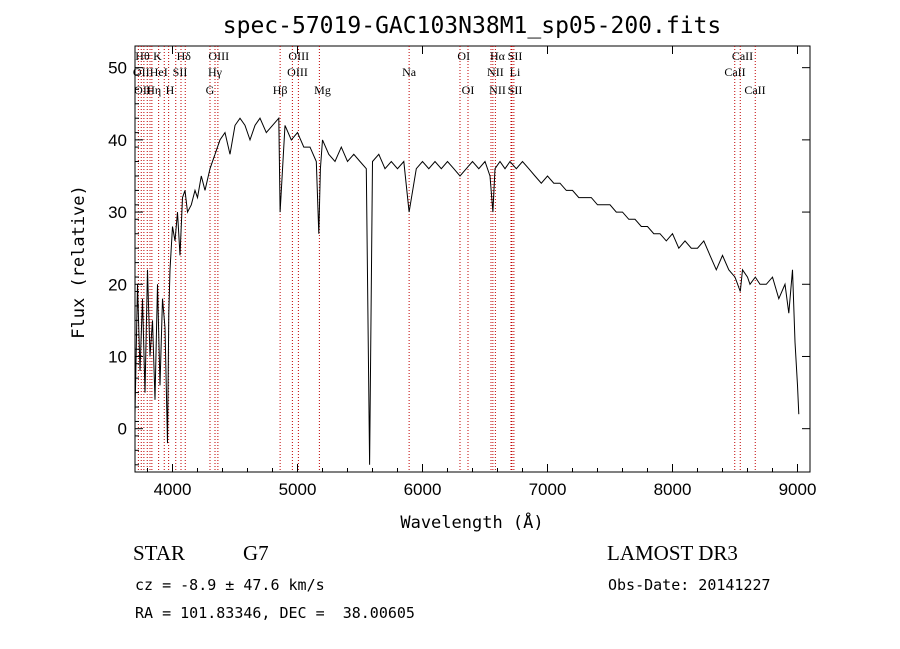 The image size is (900, 649). I want to click on line-label-lines_top-5: OI, so click(463, 56).